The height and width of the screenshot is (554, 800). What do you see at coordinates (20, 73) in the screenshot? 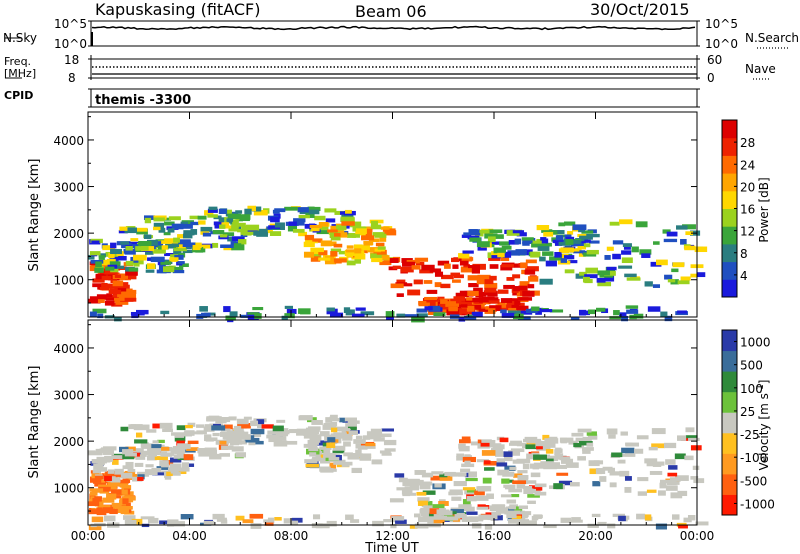
I see `mhz-label: [MHz]` at bounding box center [20, 73].